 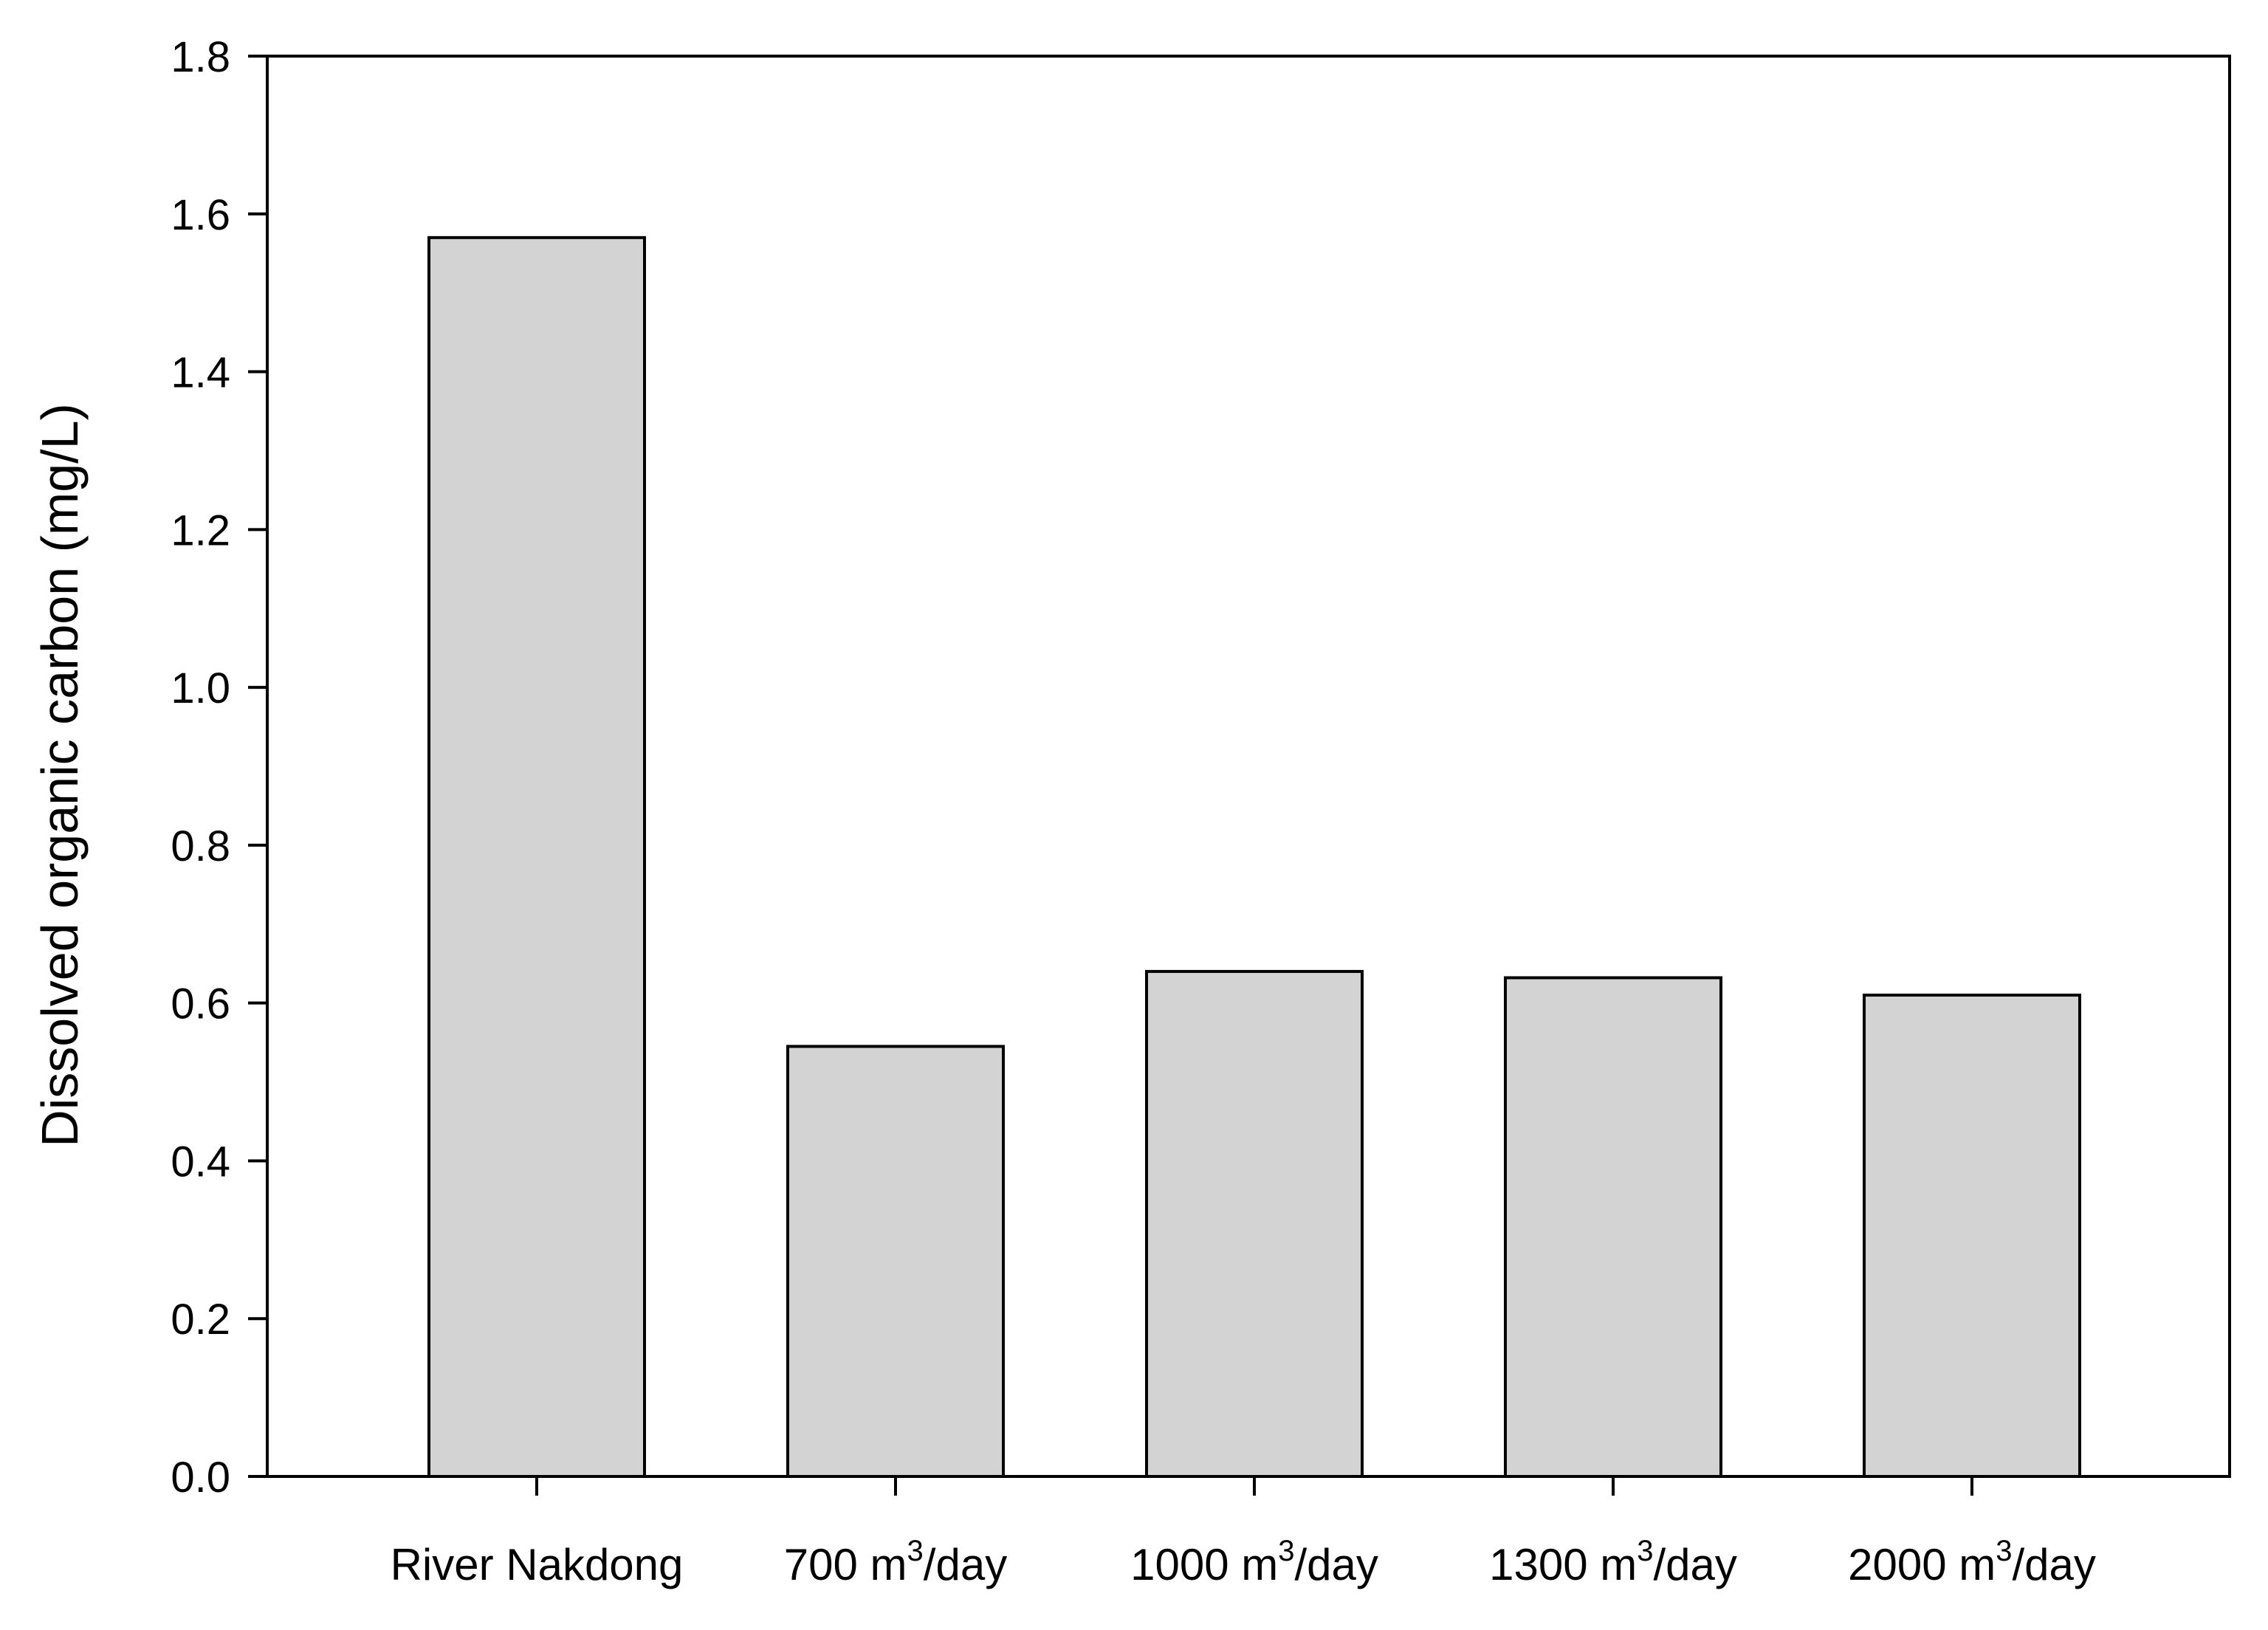 What do you see at coordinates (200, 1162) in the screenshot?
I see `y-tick-label: 0.4` at bounding box center [200, 1162].